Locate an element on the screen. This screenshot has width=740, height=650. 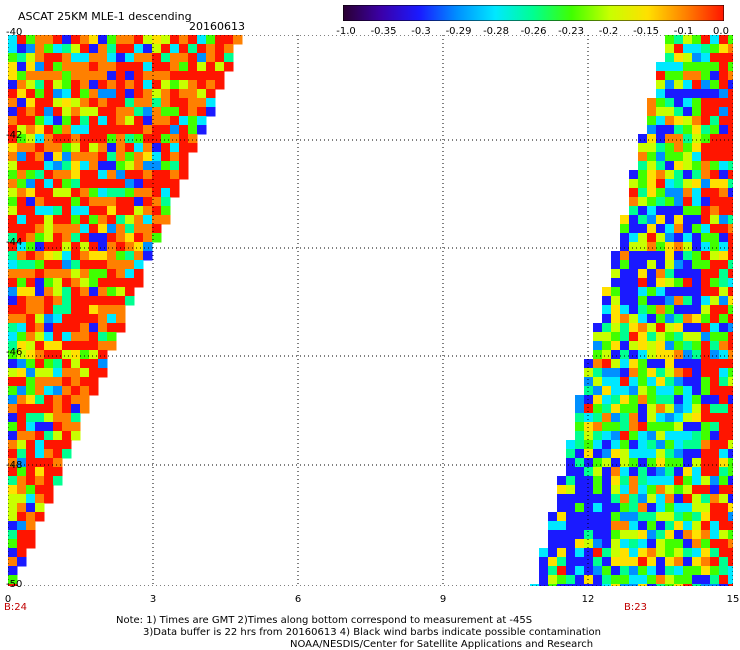
lat-label: -50 is located at coordinates (14, 584).